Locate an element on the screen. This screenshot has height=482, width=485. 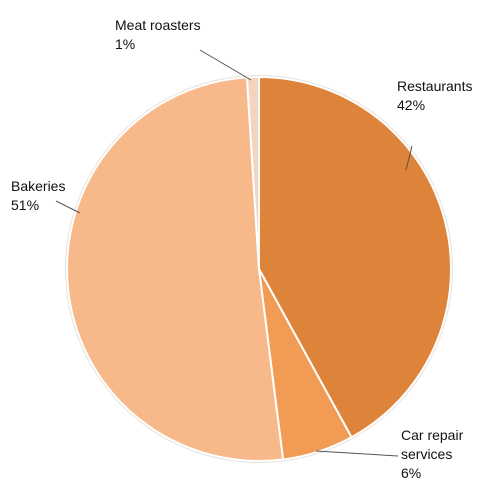
slice-label-bakeries: Bakeries 51% is located at coordinates (38, 195).